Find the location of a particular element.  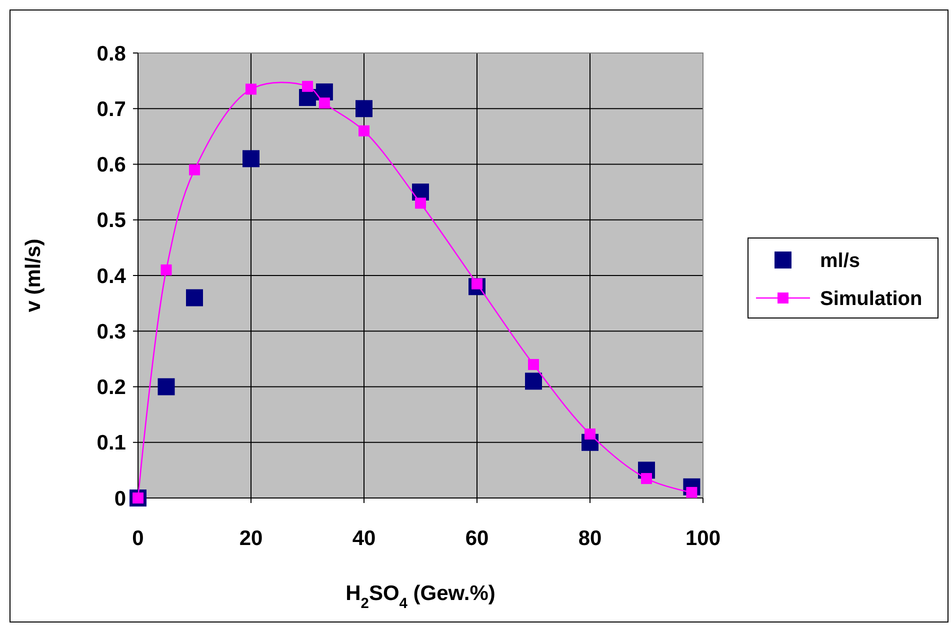

y-tick-label: 0.4 is located at coordinates (111, 276).